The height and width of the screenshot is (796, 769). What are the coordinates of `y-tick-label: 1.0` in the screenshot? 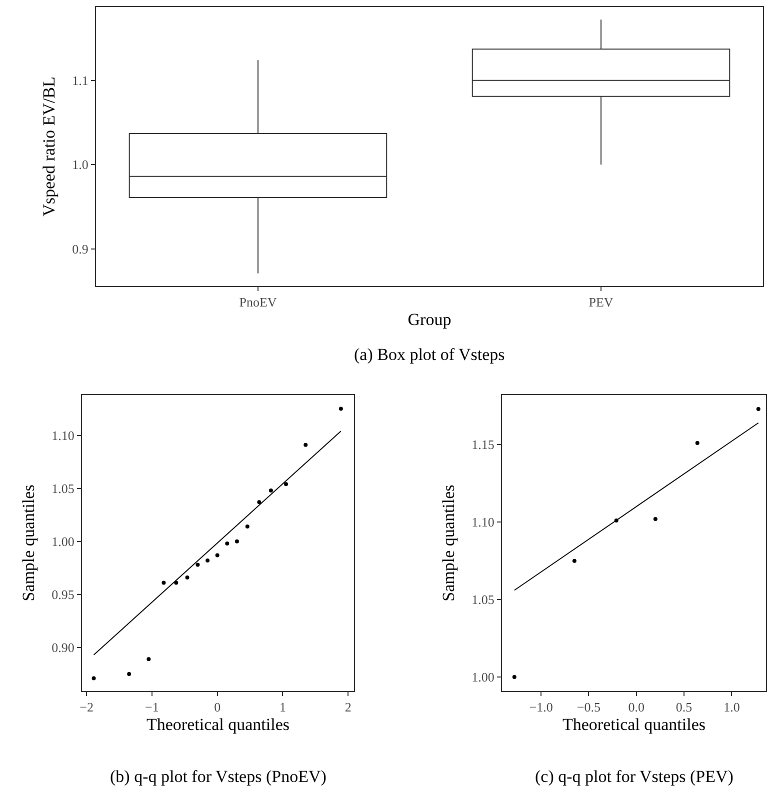 It's located at (80, 164).